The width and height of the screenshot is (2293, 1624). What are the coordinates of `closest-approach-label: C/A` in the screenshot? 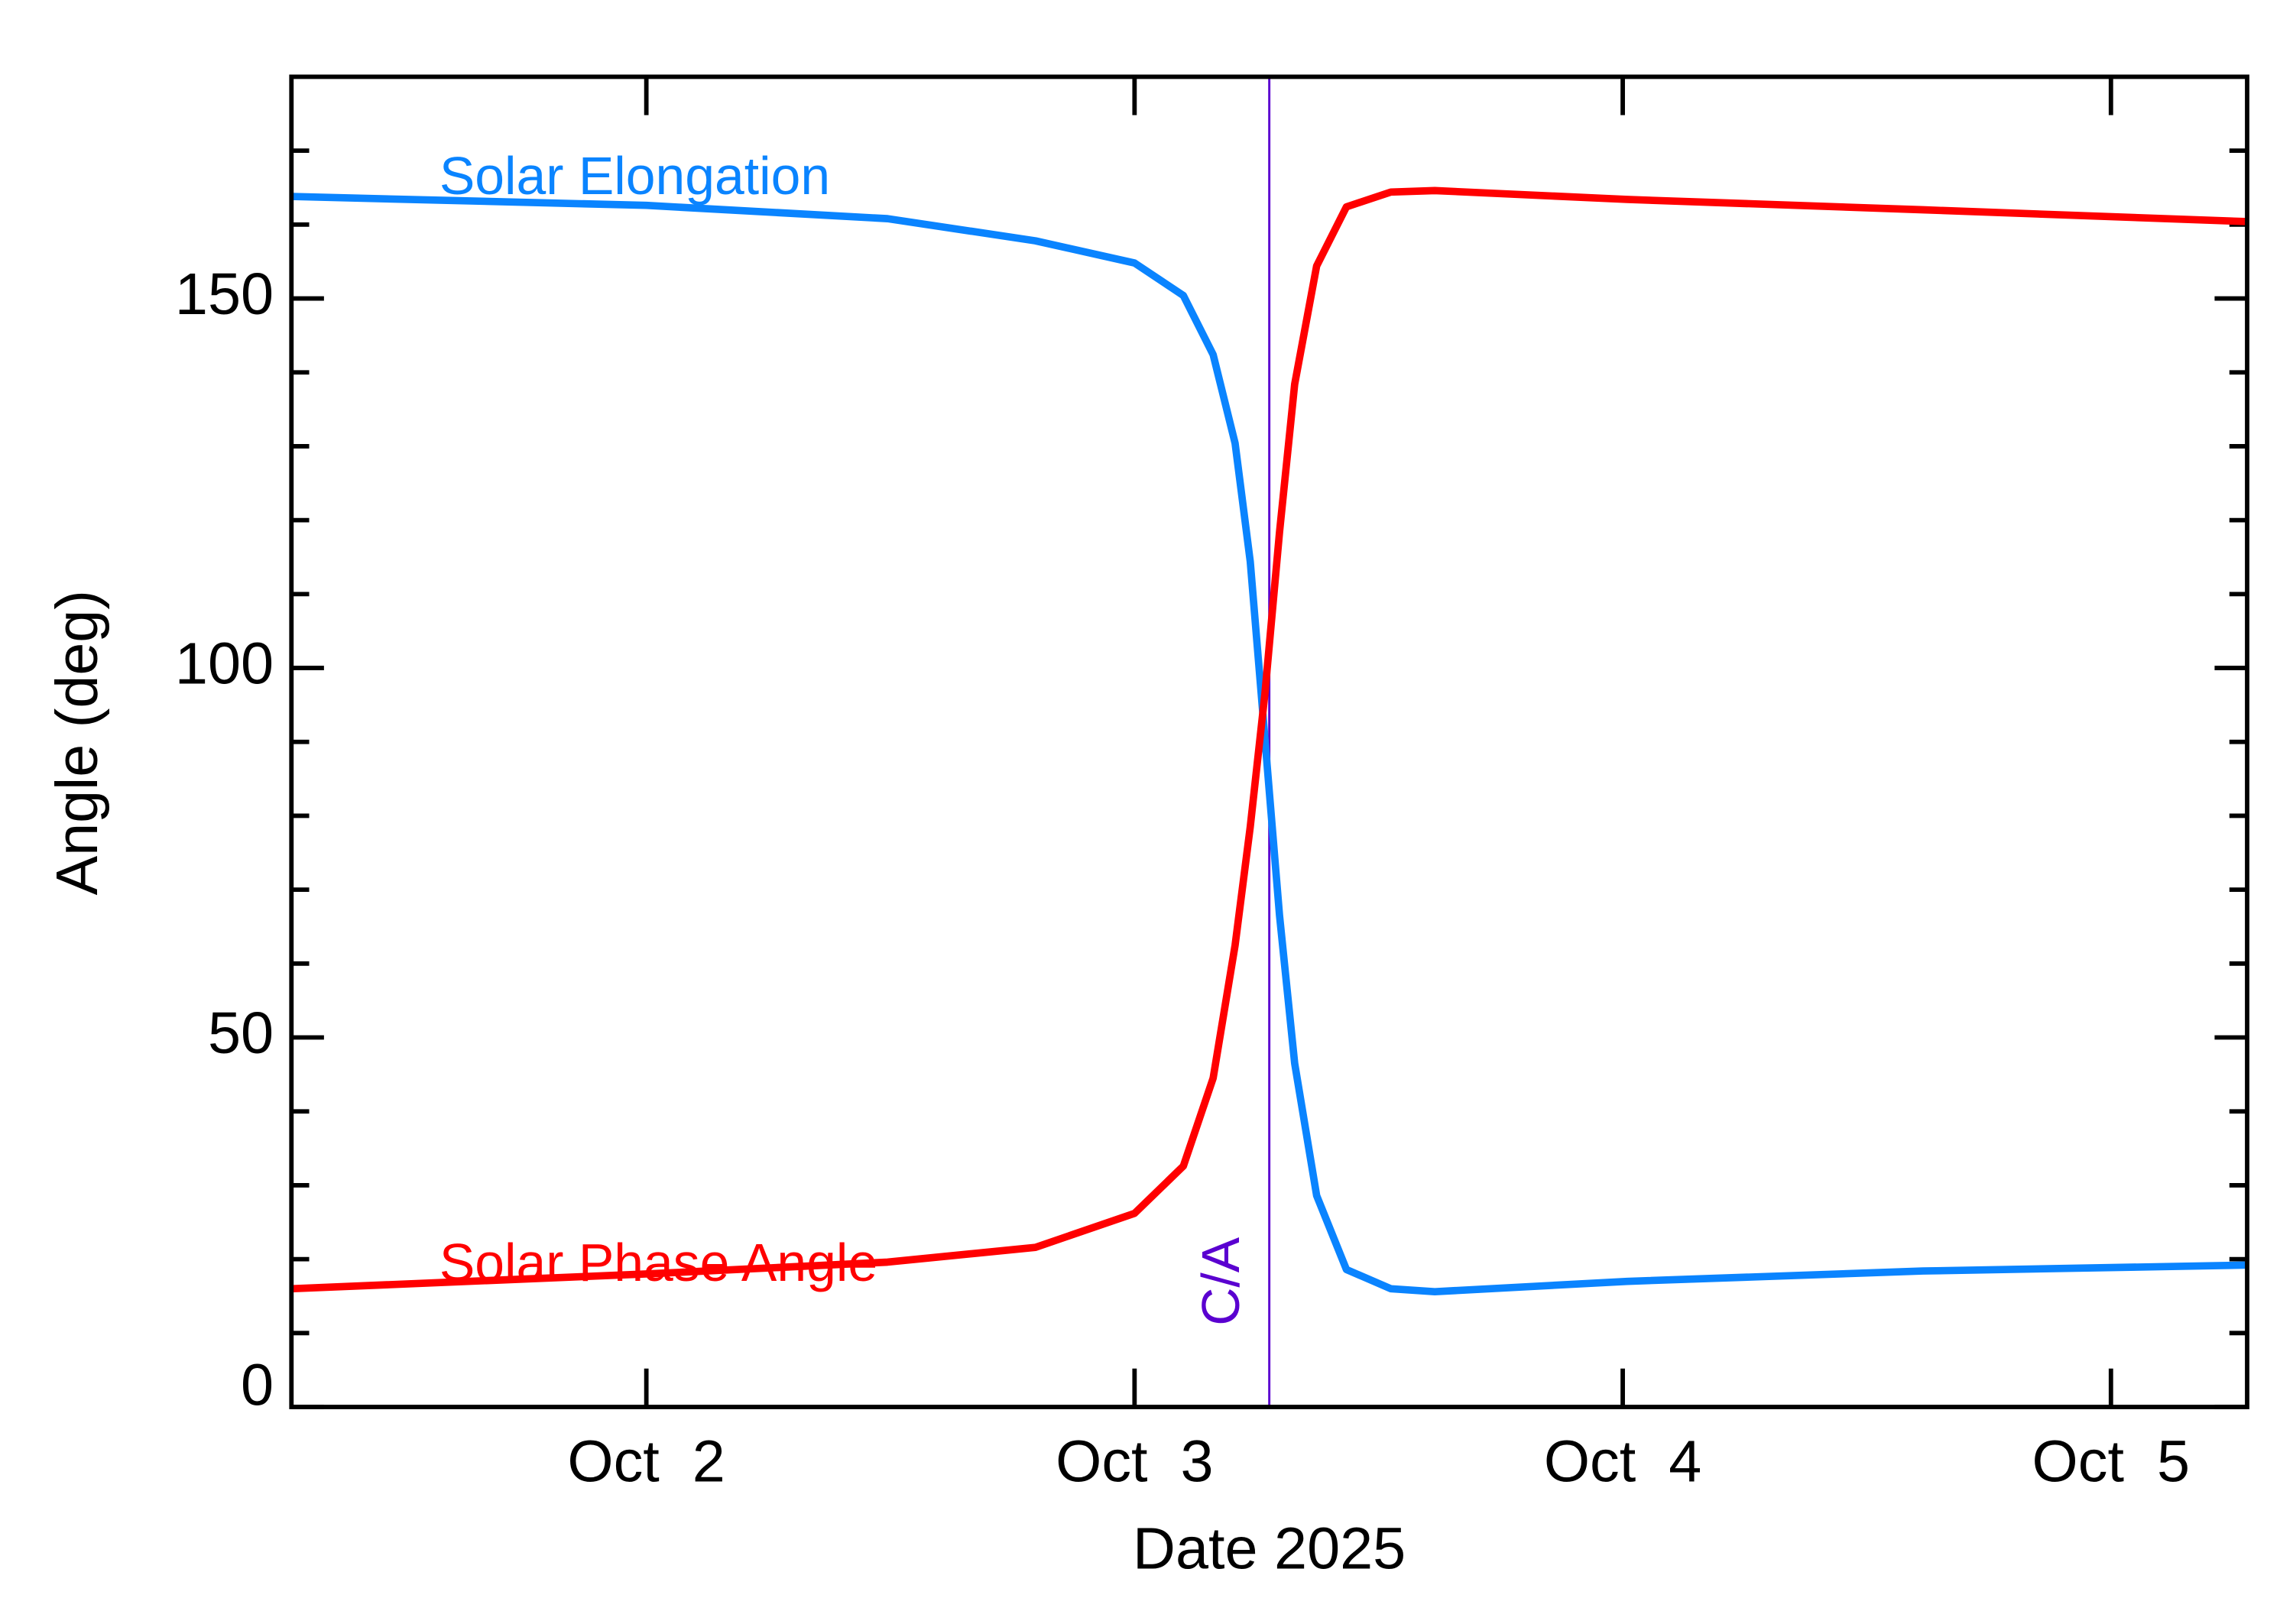 It's located at (1220, 1281).